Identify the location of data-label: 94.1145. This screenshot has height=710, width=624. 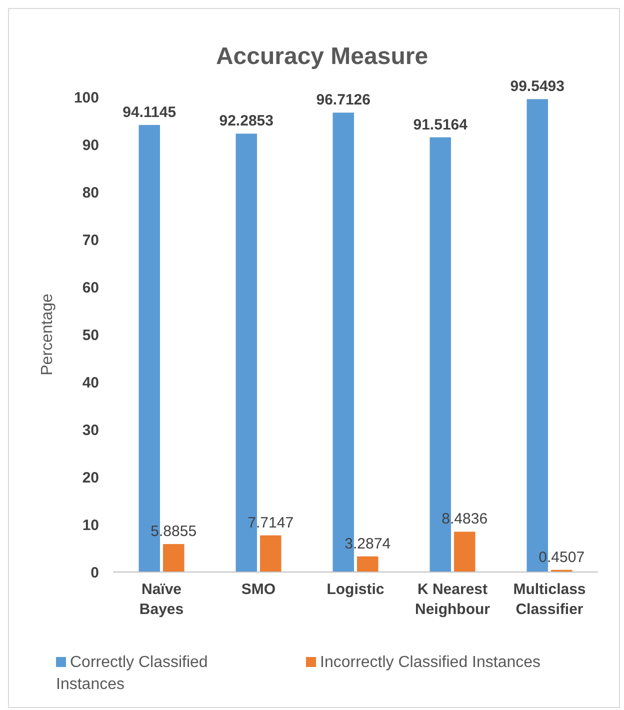
(149, 112).